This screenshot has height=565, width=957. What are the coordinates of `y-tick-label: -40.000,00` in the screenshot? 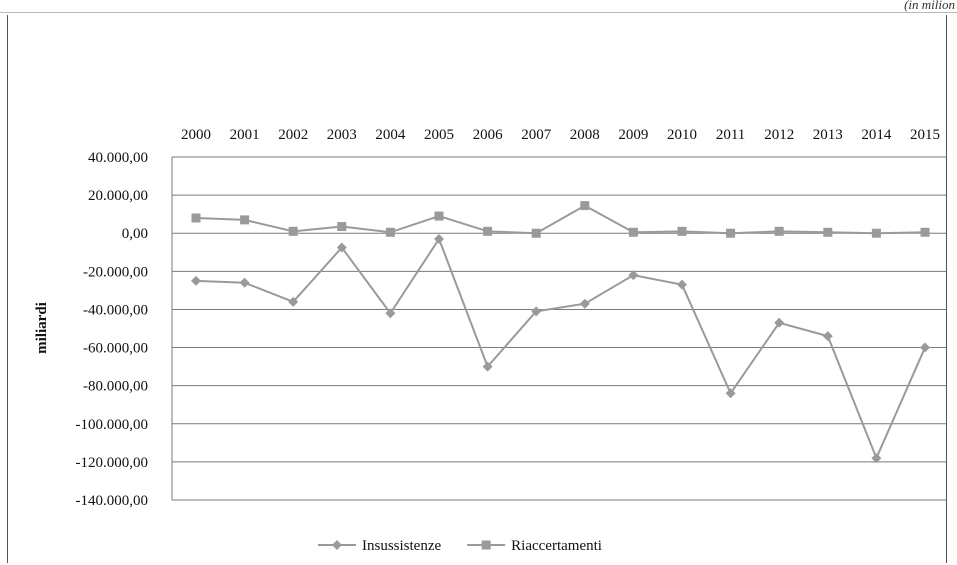 It's located at (115, 310).